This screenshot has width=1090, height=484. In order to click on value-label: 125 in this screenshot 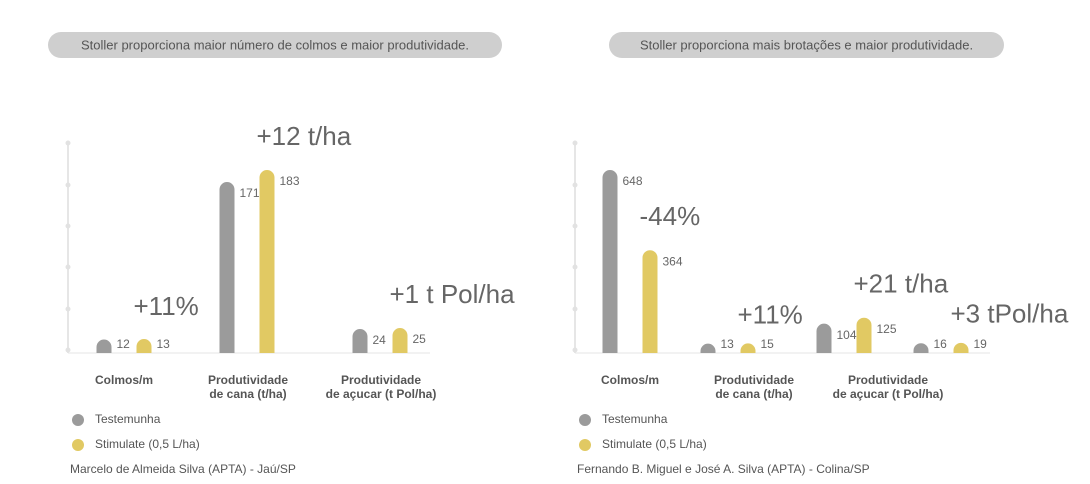, I will do `click(887, 329)`.